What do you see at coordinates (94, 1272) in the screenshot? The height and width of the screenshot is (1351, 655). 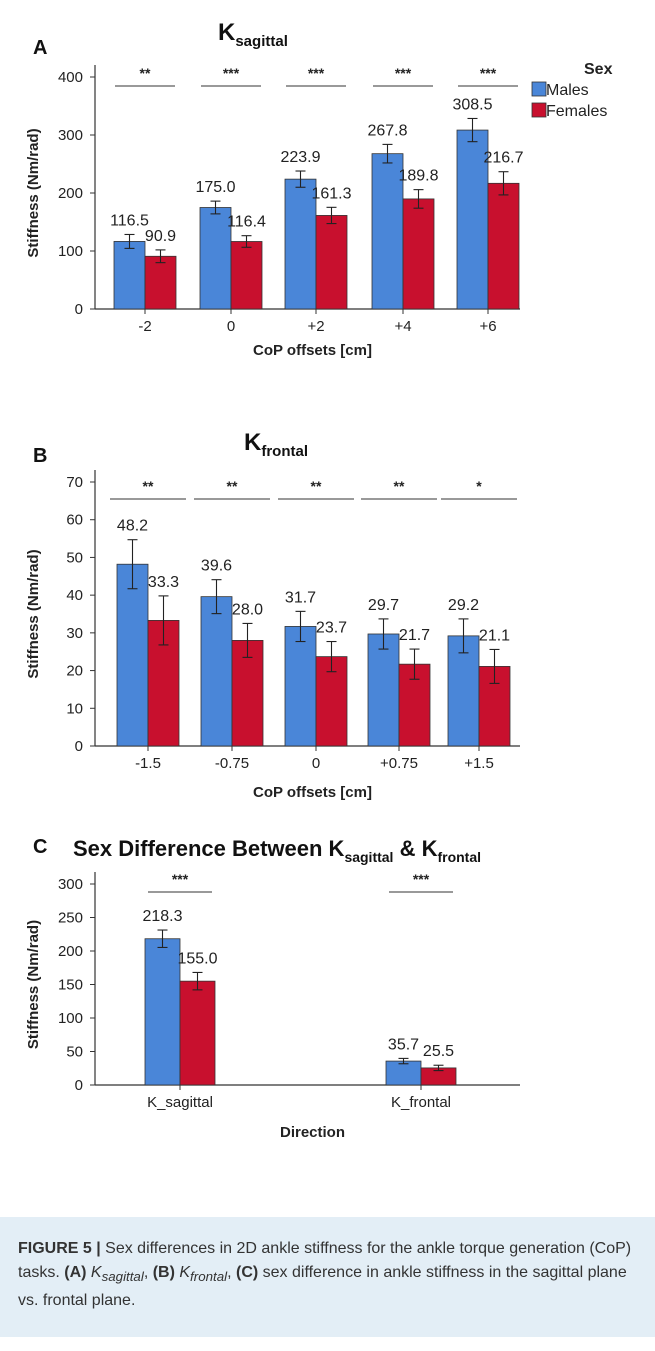 I see `caption-a-main: K` at bounding box center [94, 1272].